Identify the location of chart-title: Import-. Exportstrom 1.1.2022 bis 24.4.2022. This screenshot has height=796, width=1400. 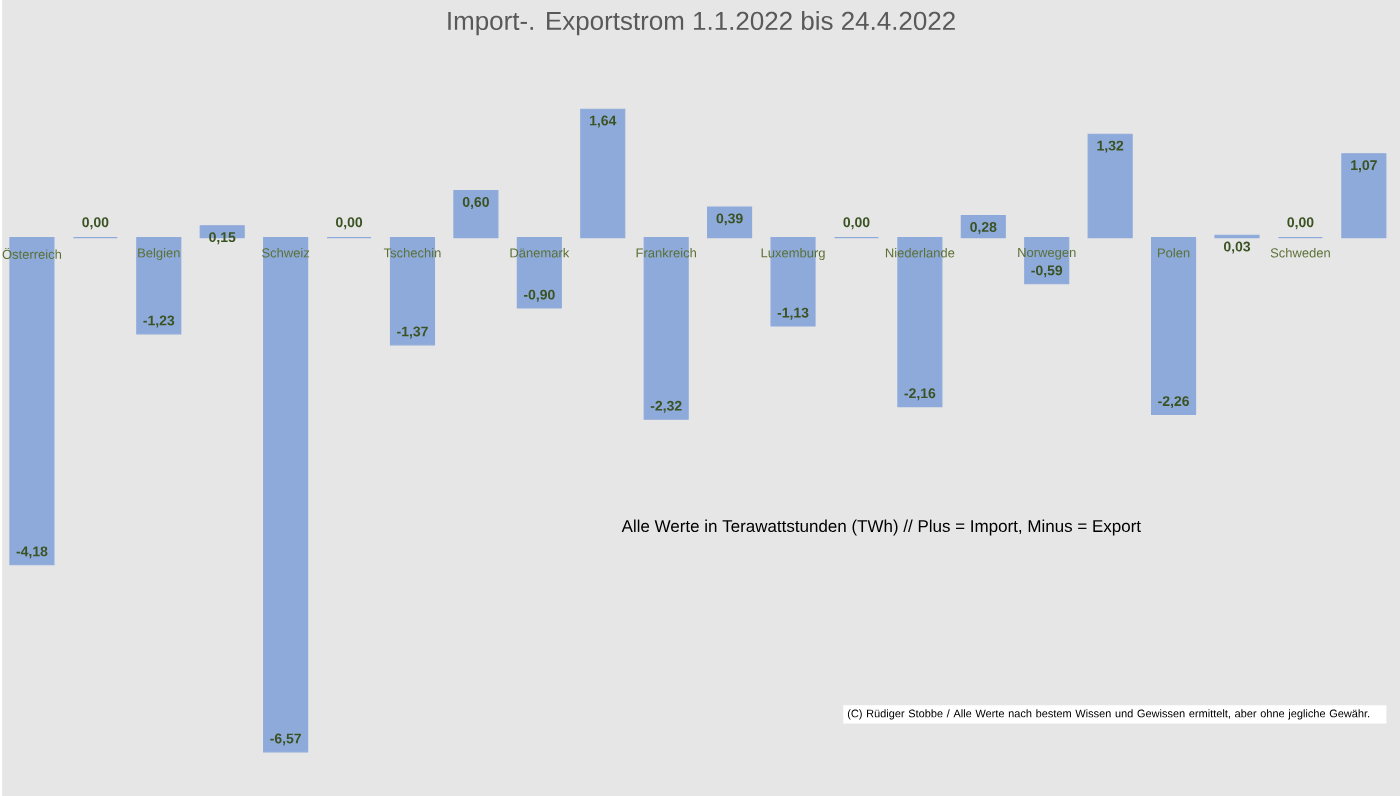
(701, 22).